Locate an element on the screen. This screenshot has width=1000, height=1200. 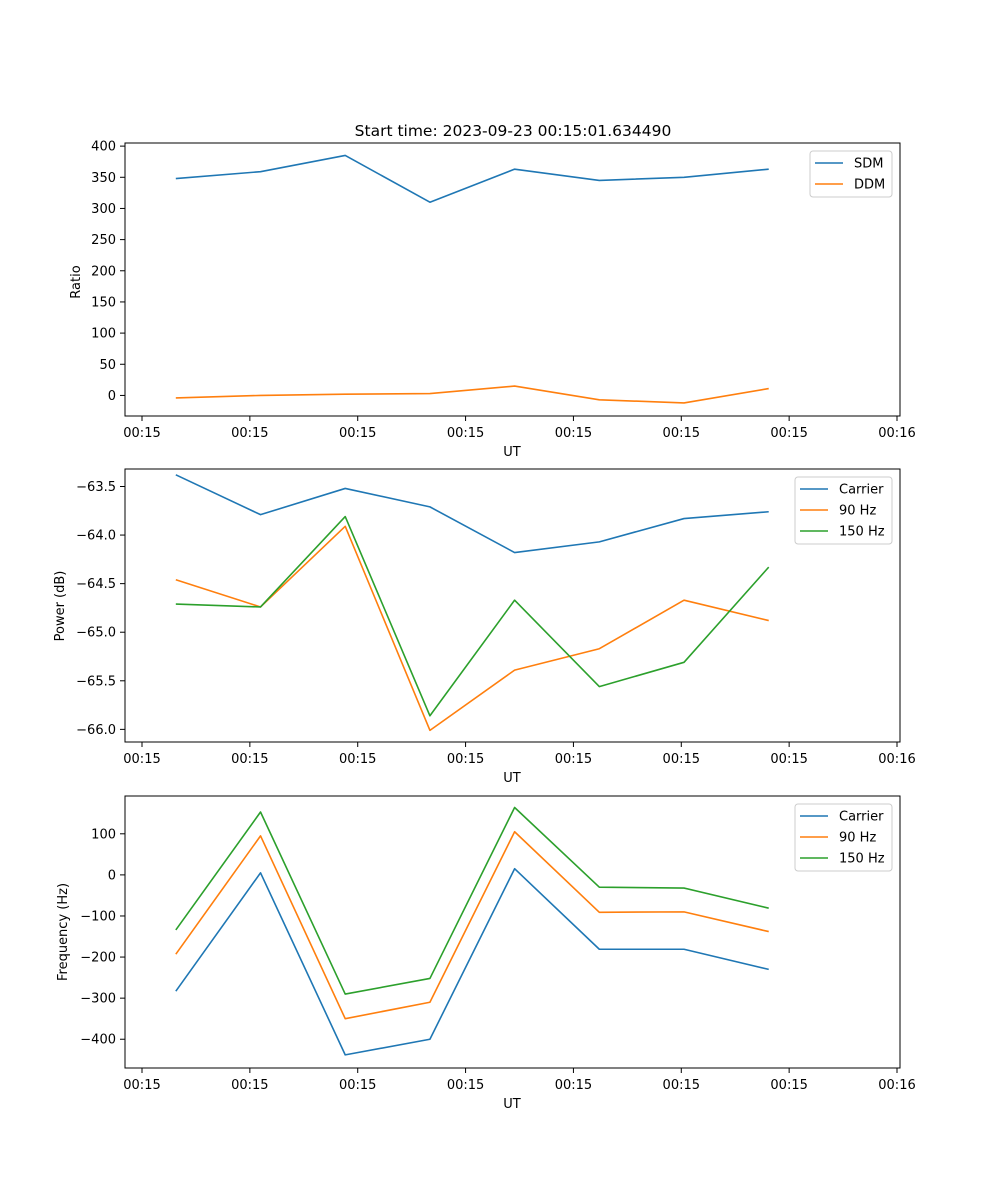
legend-entry: DDM is located at coordinates (869, 185).